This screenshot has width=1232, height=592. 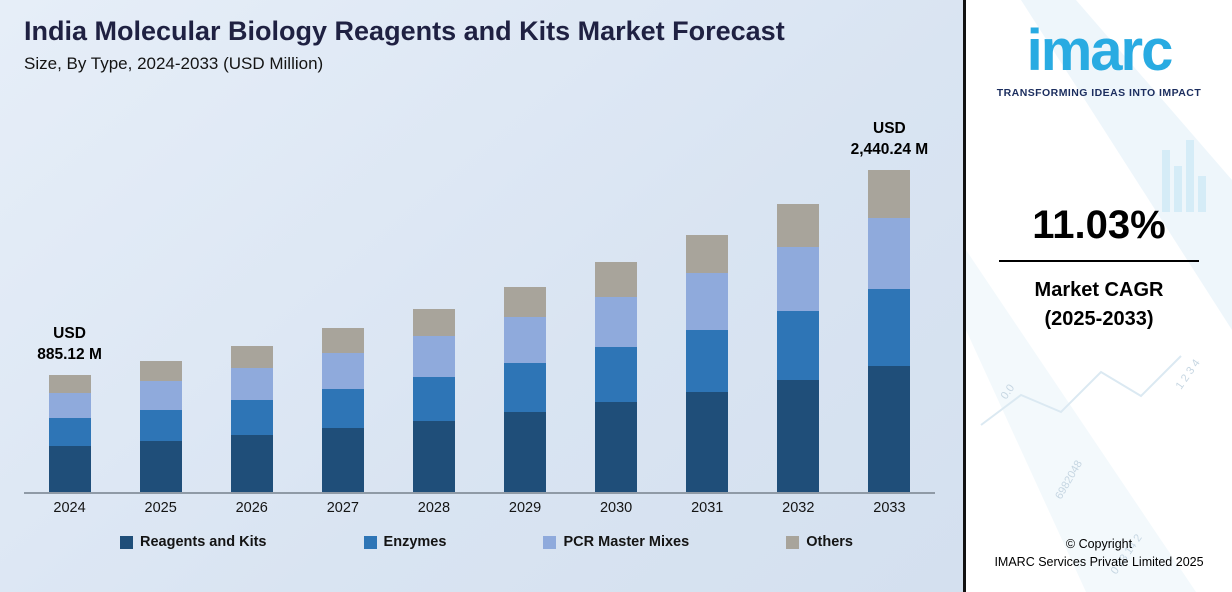 I want to click on x-tick-label: 2026, so click(x=251, y=508).